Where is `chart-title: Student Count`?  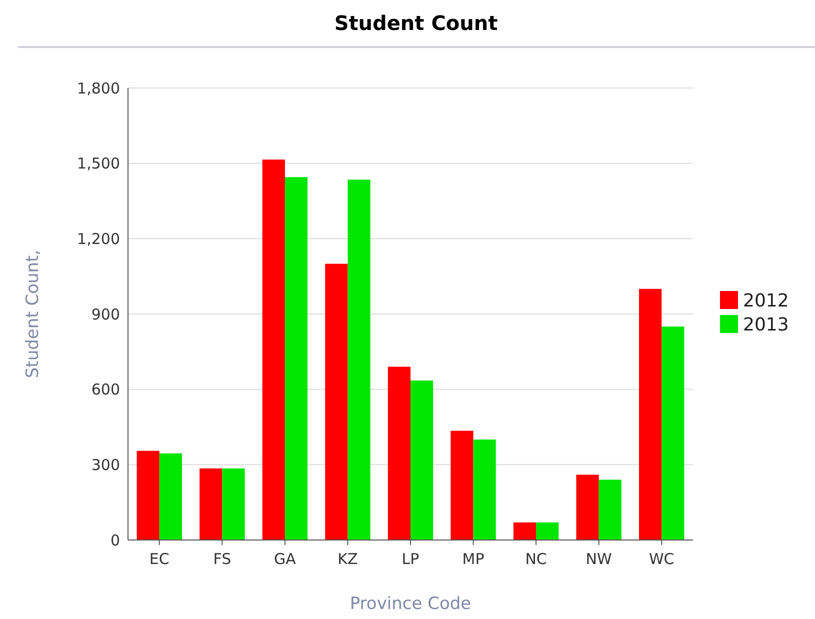 chart-title: Student Count is located at coordinates (416, 23).